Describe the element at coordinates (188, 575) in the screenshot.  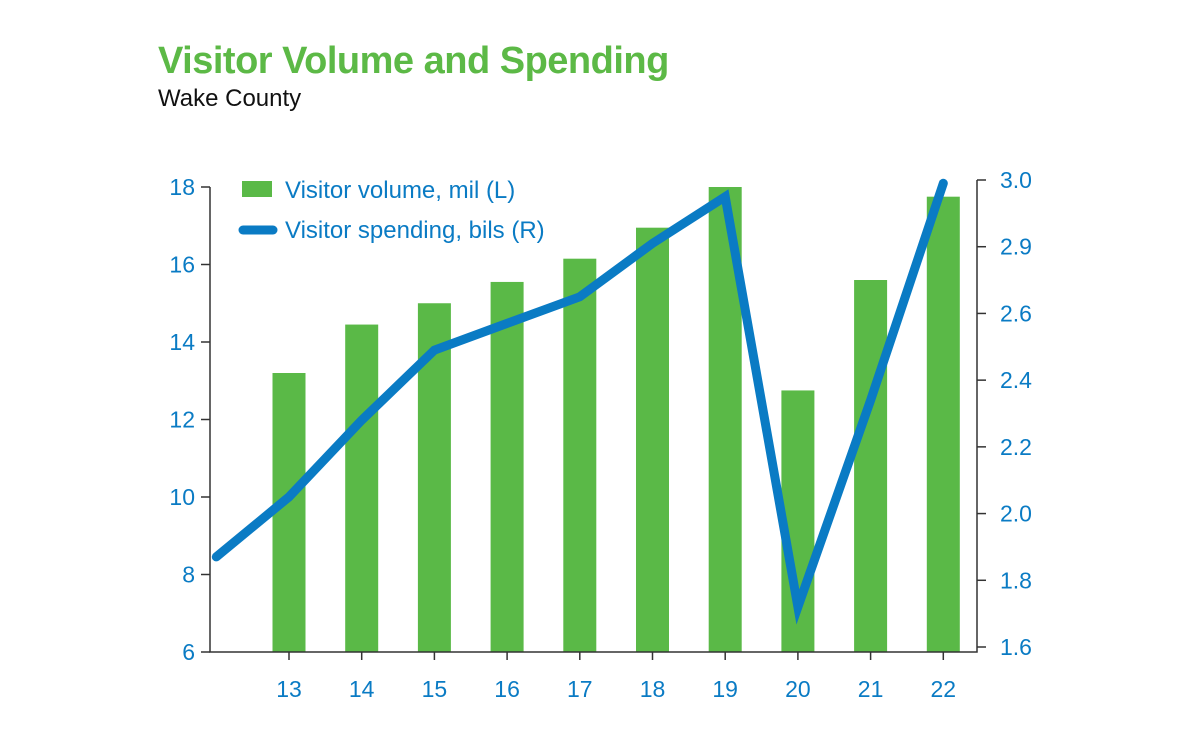
I see `left-tick-label: 8` at that location.